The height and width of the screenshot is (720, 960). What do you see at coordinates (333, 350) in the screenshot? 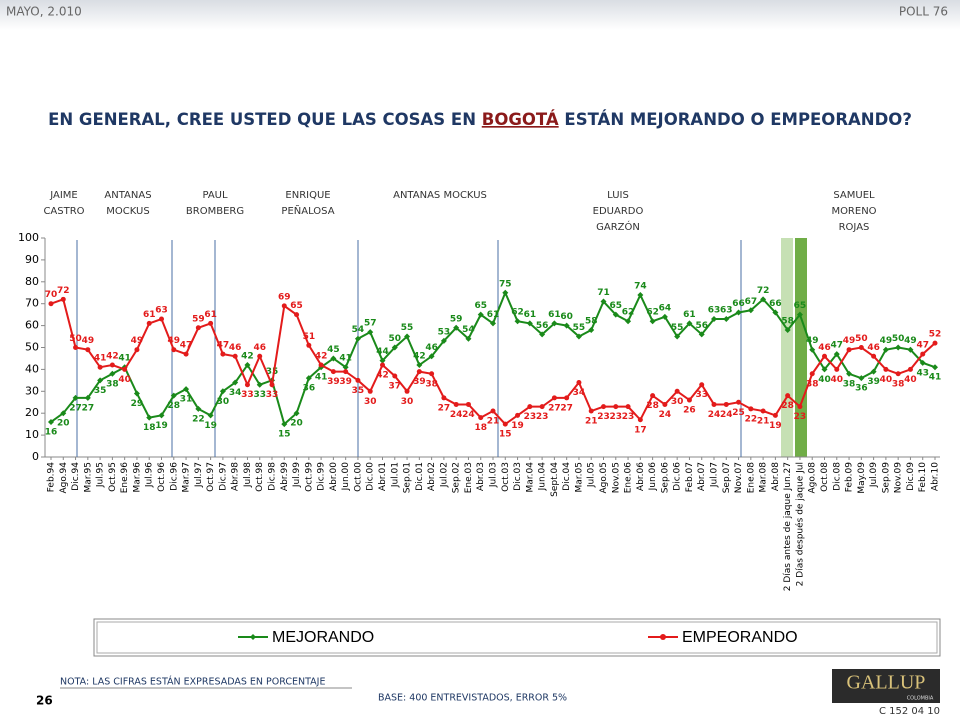
I see `data-label: 45` at bounding box center [333, 350].